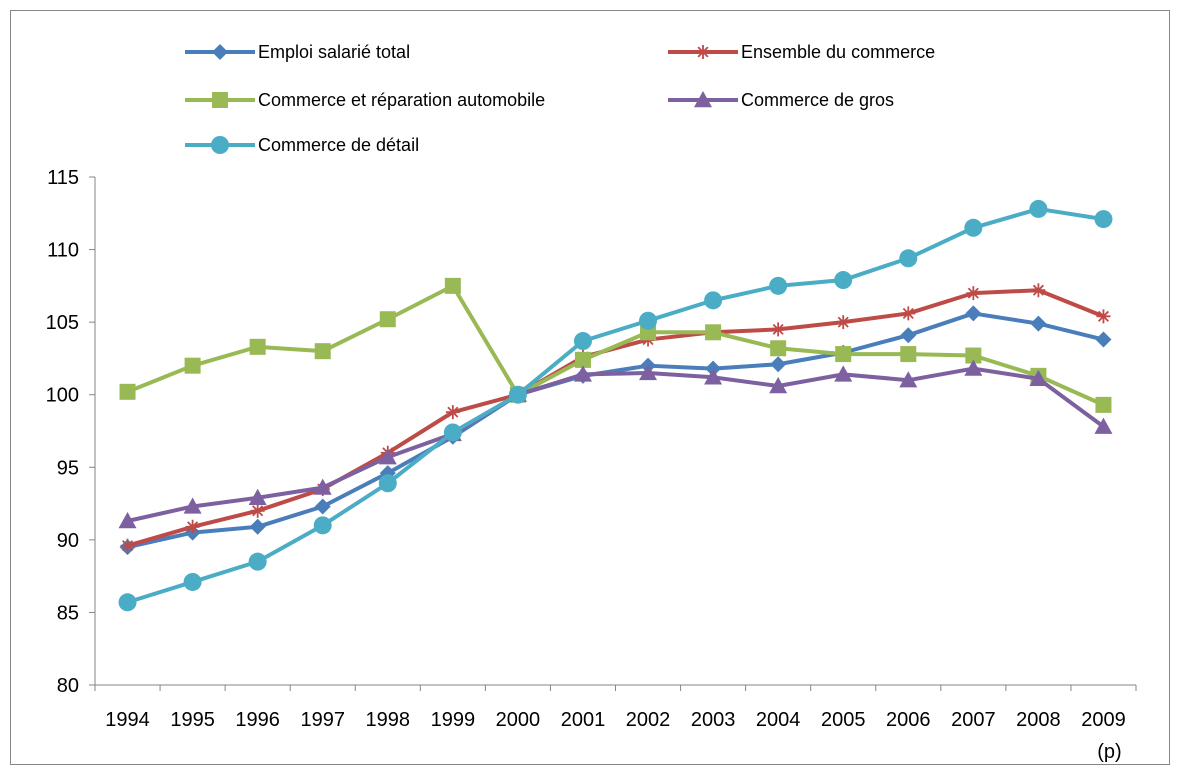  I want to click on x-tick-label: 1995, so click(192, 720).